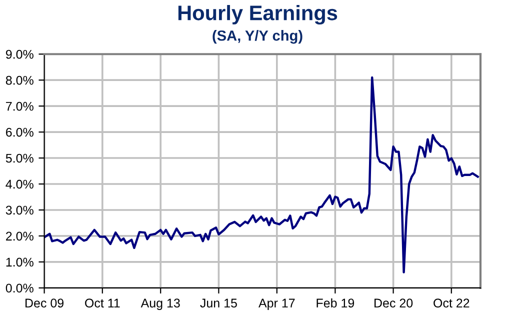 This screenshot has width=515, height=334. Describe the element at coordinates (276, 304) in the screenshot. I see `x-tick-label: Apr 17` at that location.